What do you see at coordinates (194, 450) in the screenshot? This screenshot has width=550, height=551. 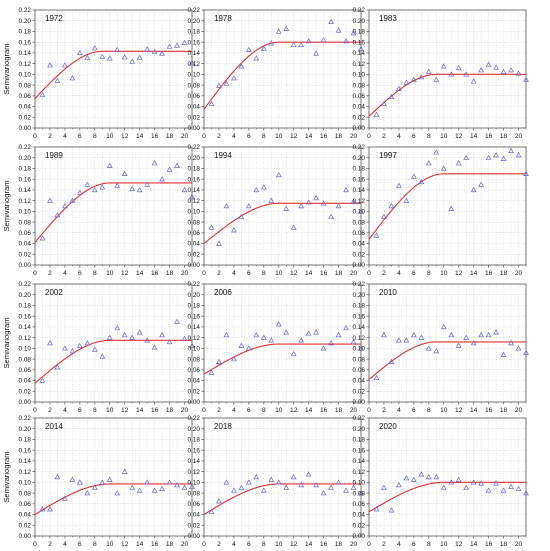 I see `y-tick-label: 0.16` at bounding box center [194, 450].